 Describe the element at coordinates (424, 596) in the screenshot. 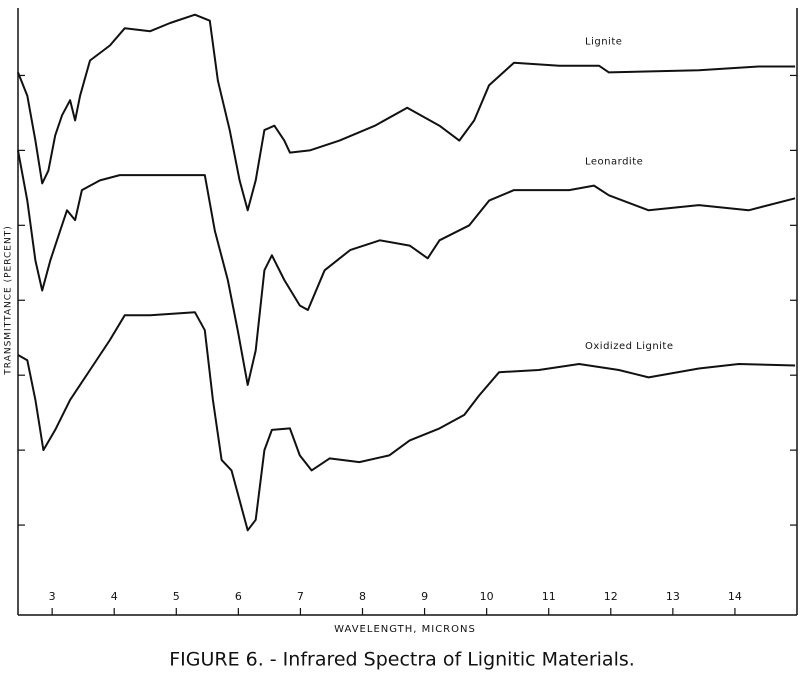

I see `x-tick-label: 9` at that location.